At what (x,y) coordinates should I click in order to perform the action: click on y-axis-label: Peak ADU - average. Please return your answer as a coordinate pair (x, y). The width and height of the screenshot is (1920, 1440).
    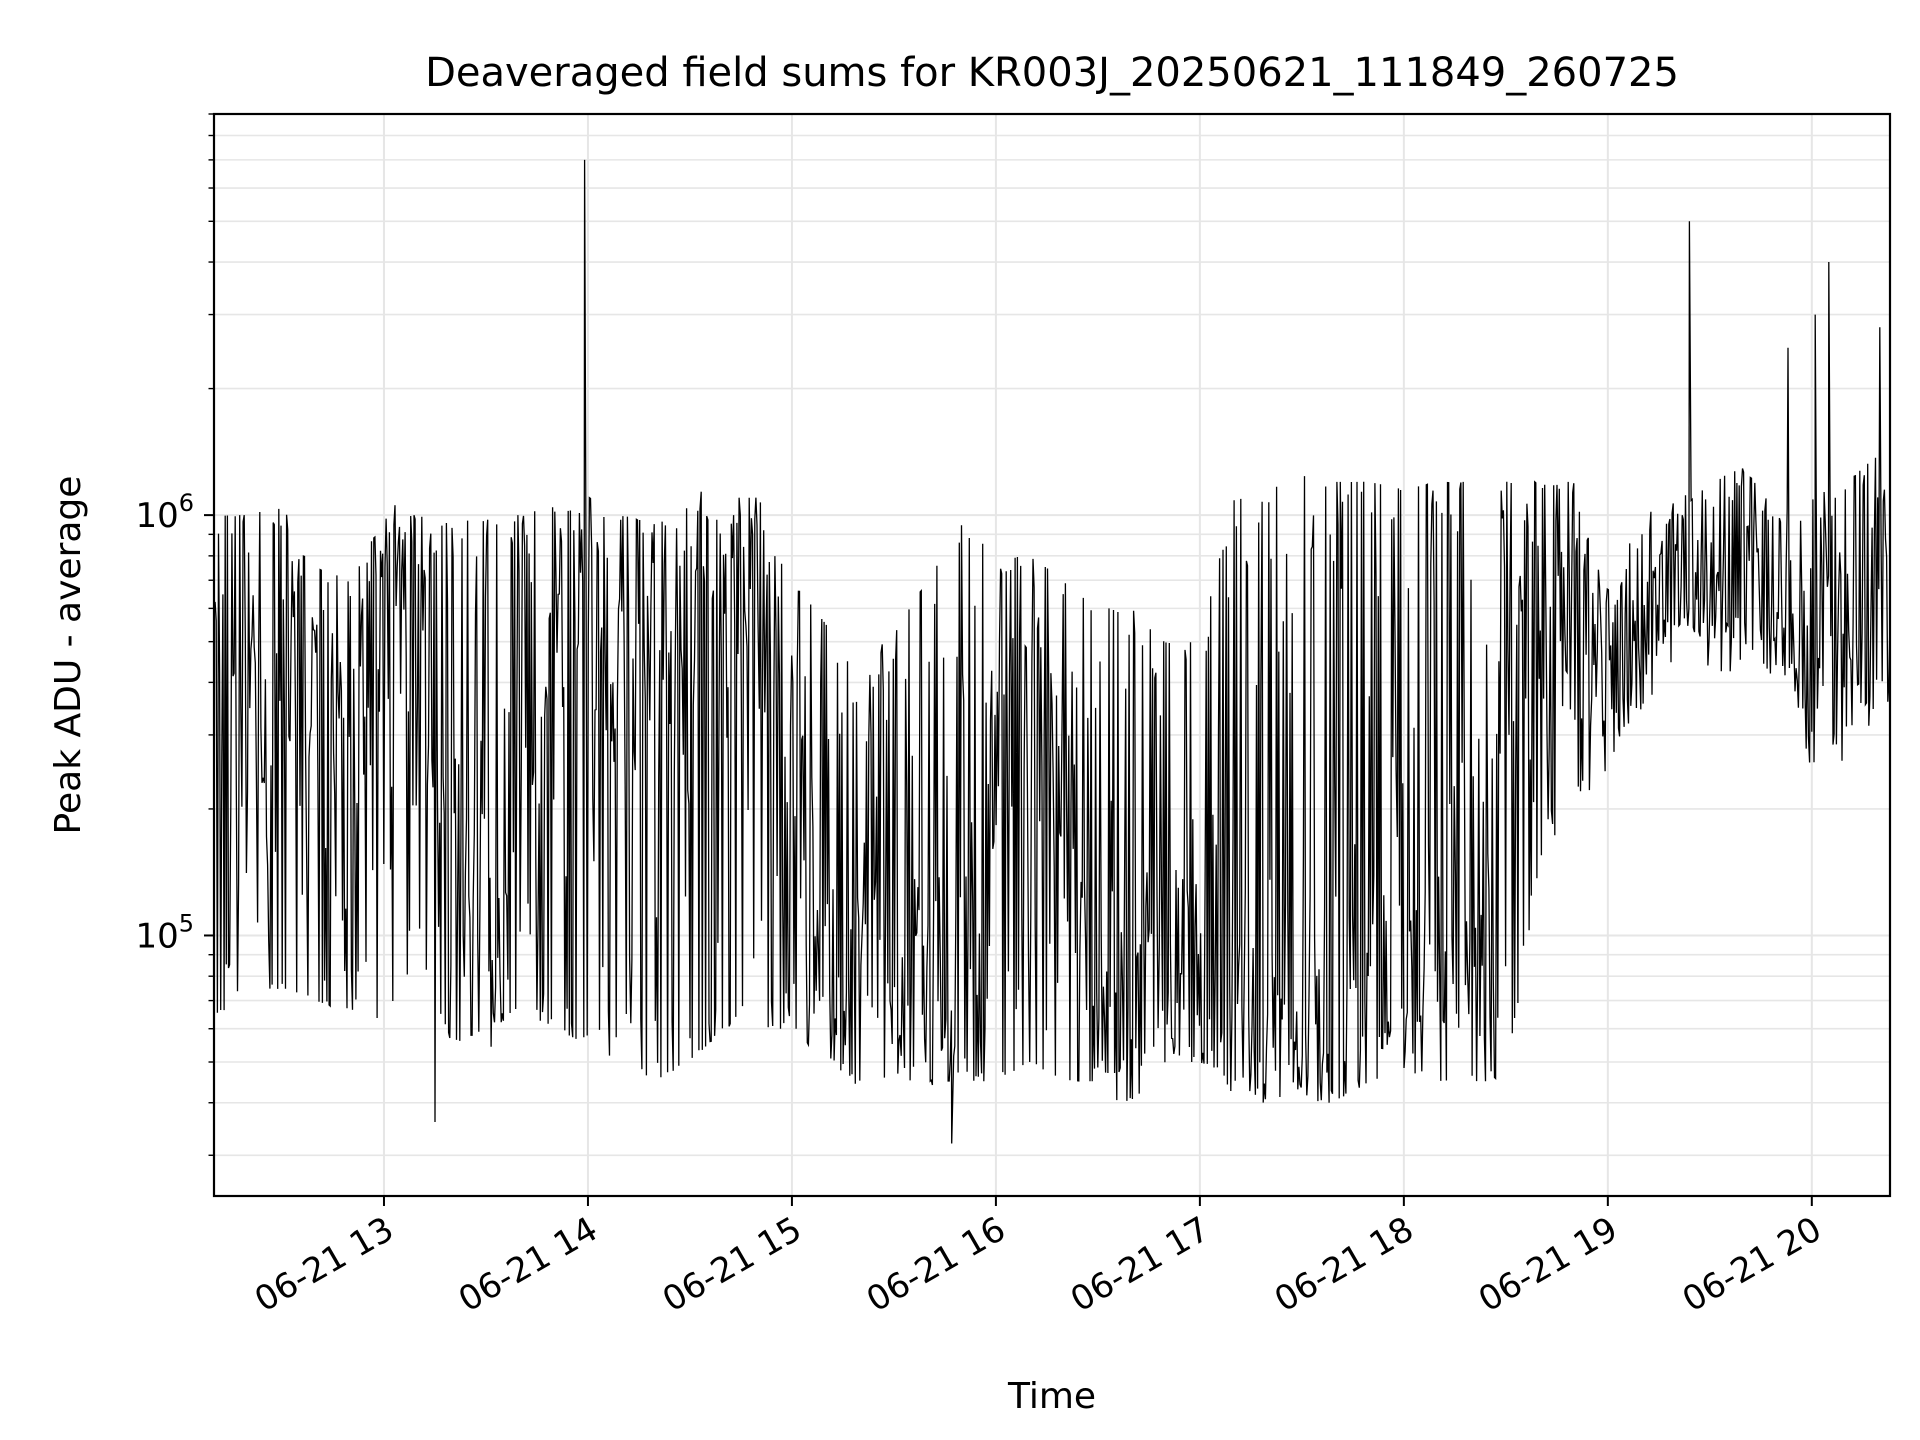
    Looking at the image, I should click on (68, 655).